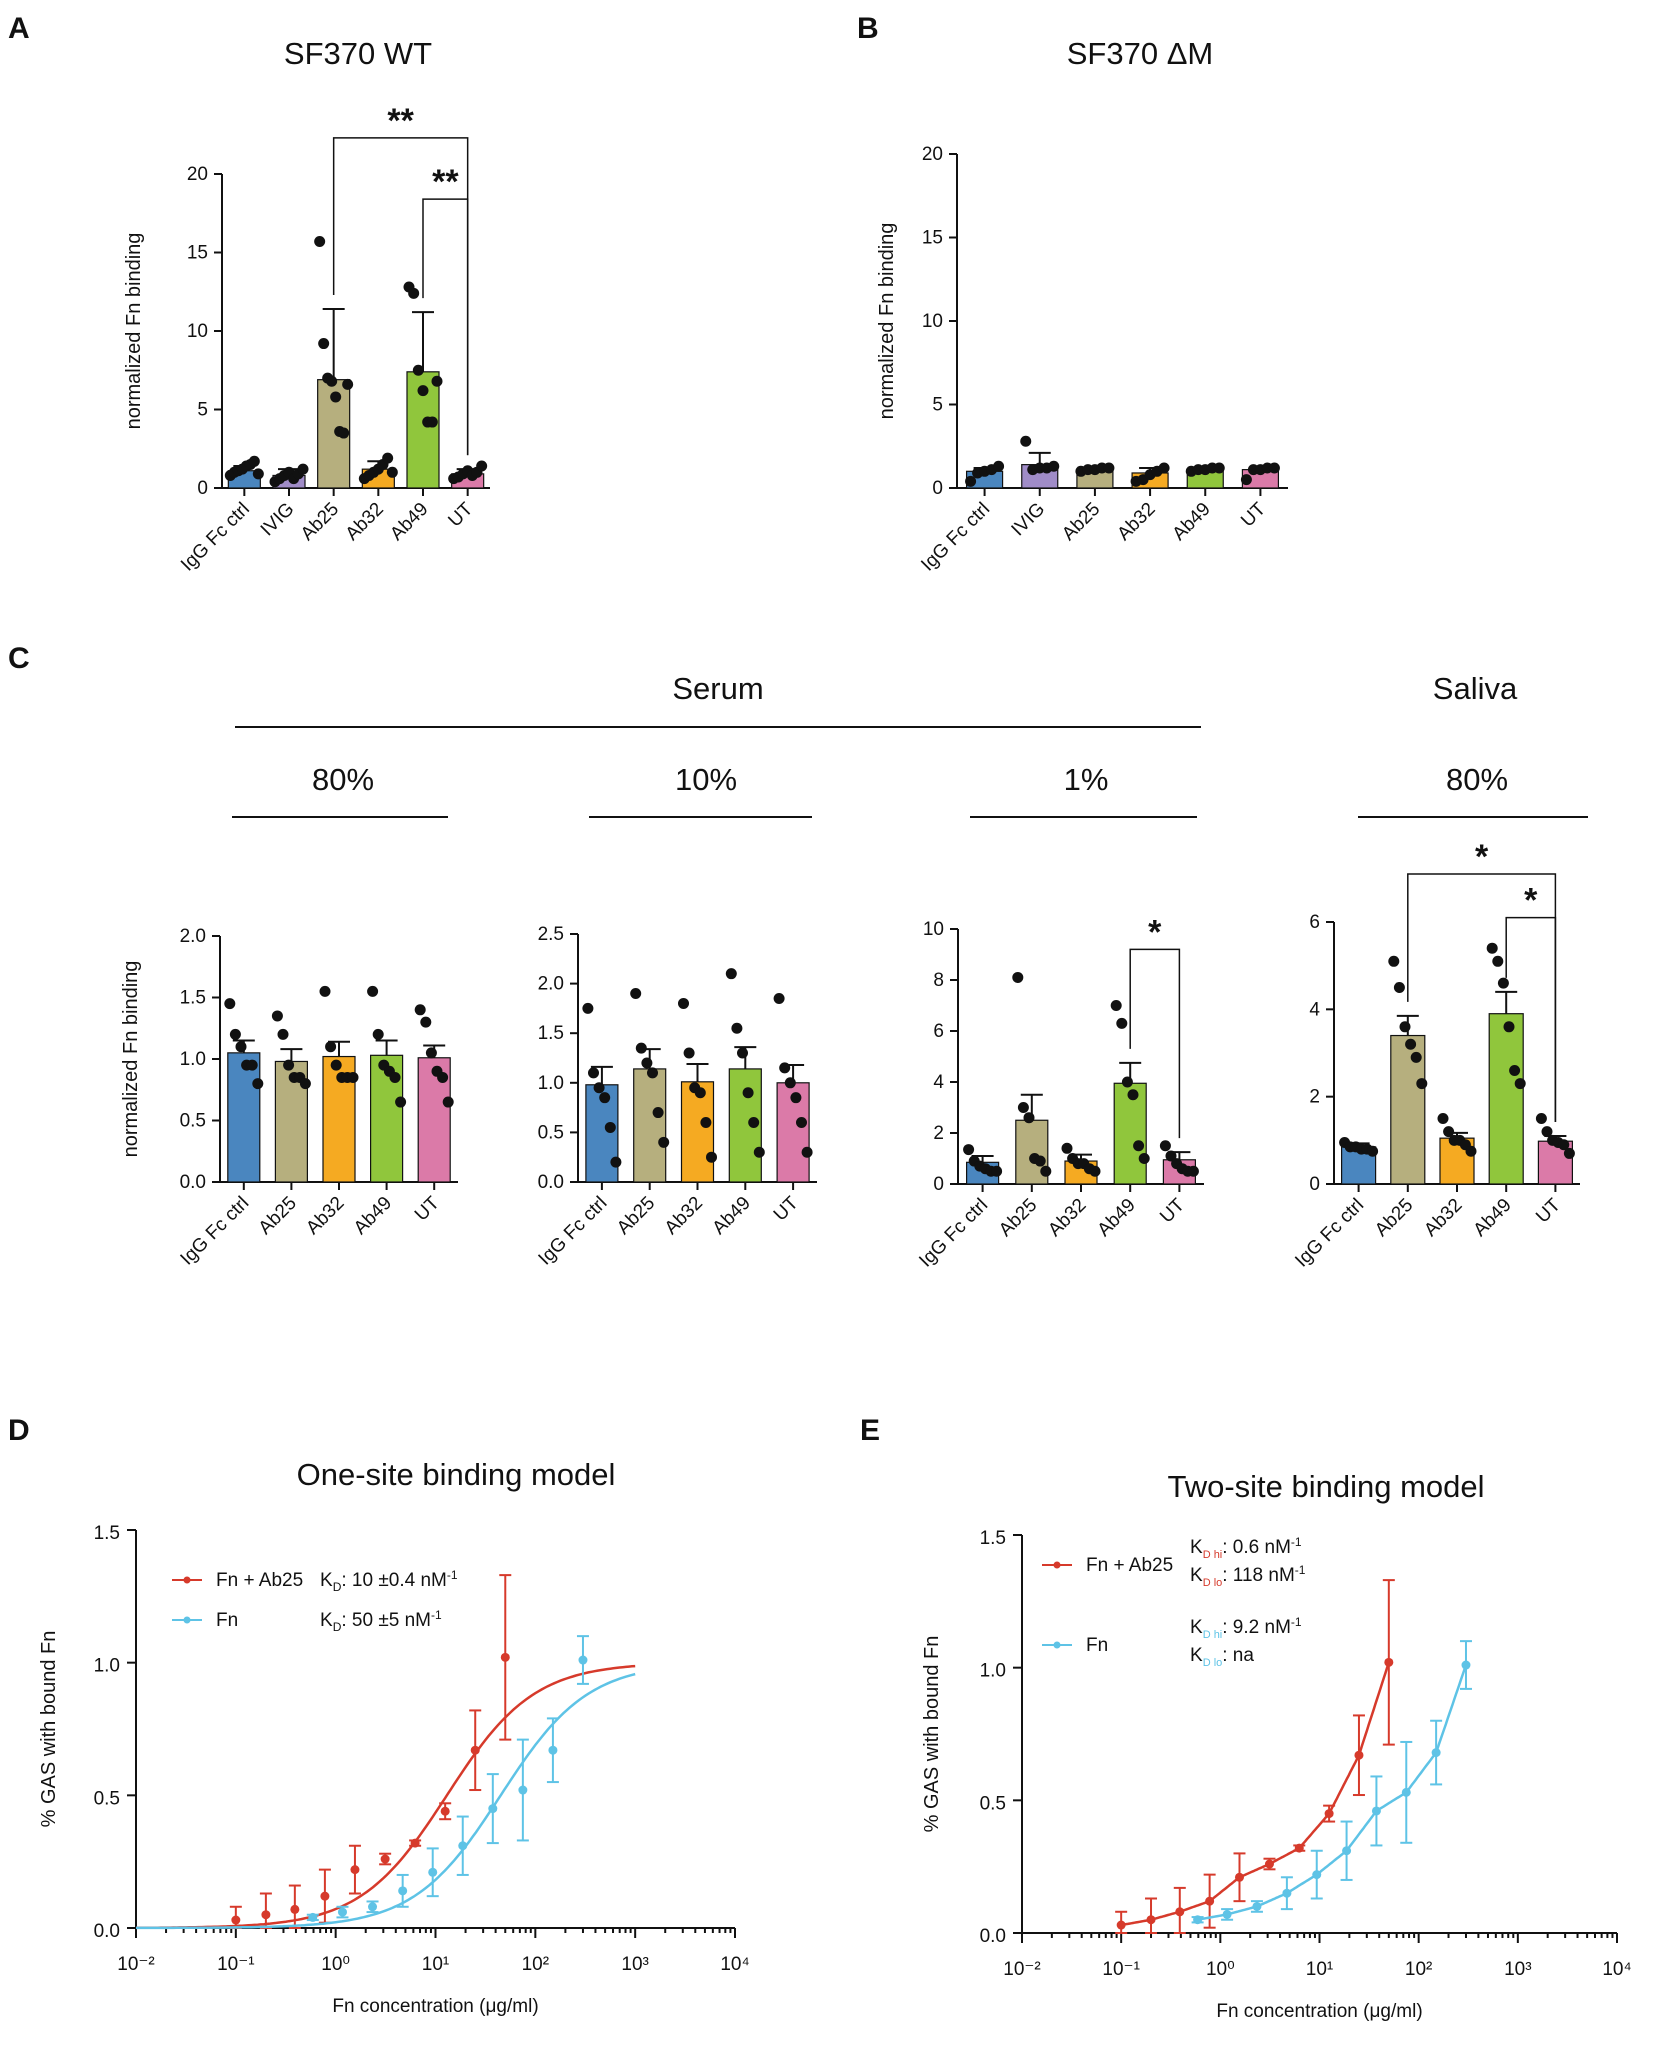 This screenshot has width=1654, height=2050. I want to click on significance-label: *, so click(1482, 857).